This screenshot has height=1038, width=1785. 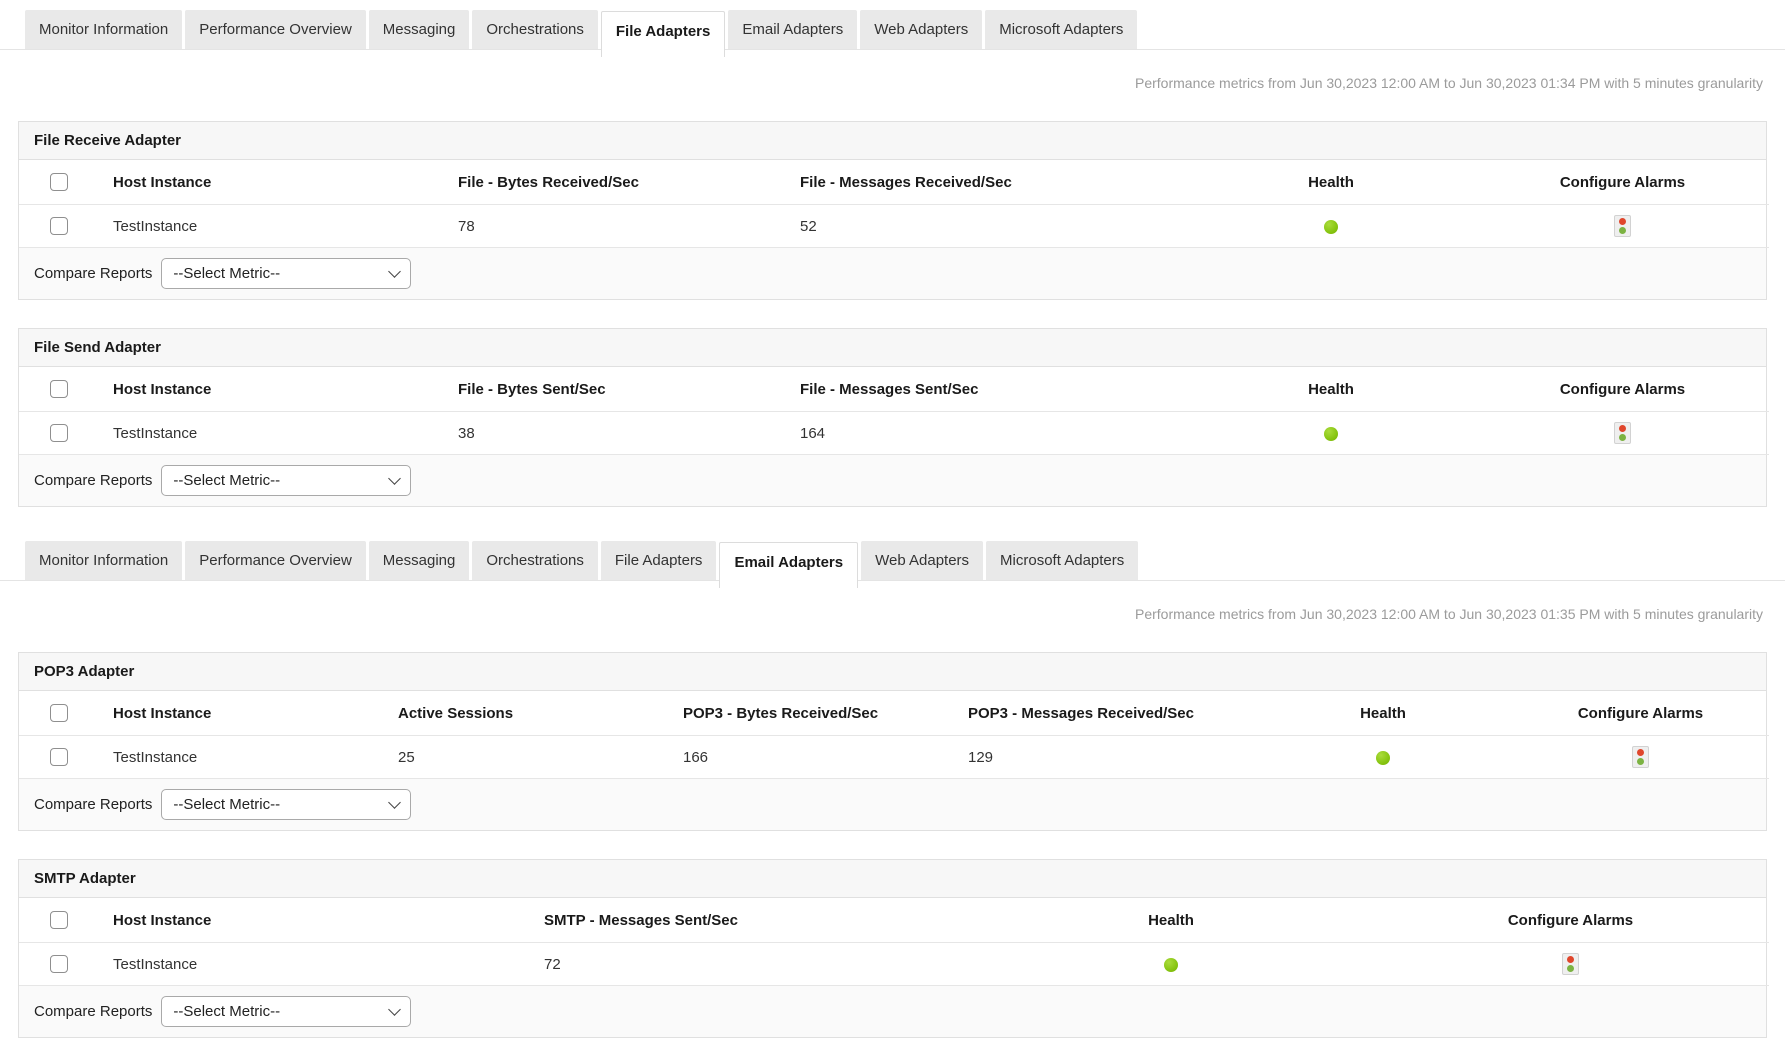 I want to click on section-title: File Send Adapter, so click(x=892, y=348).